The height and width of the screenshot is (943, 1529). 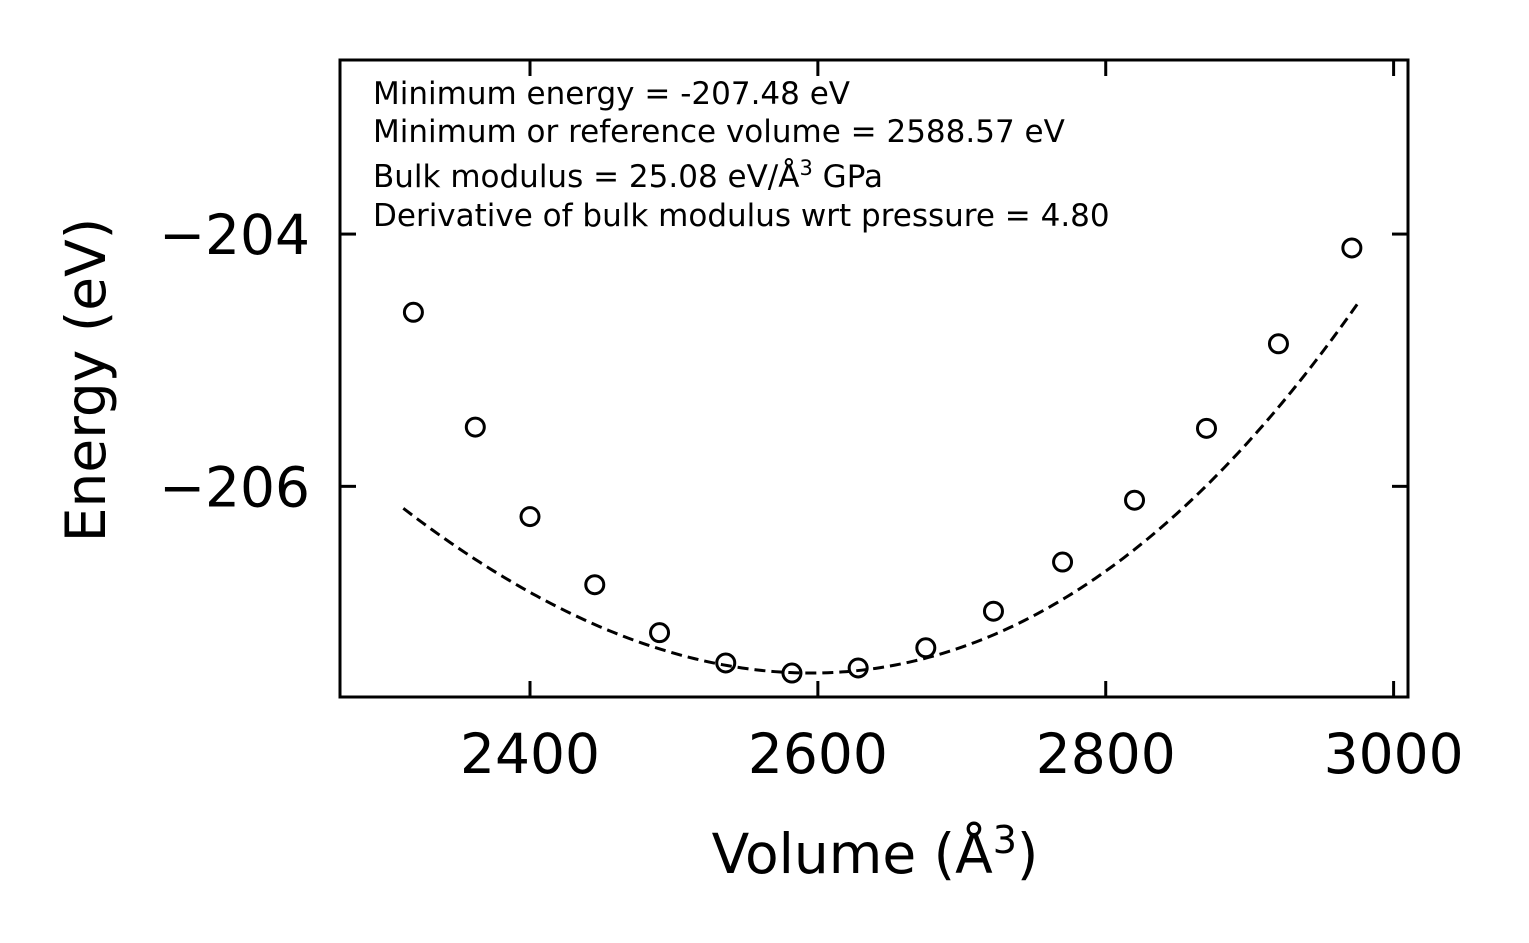 I want to click on x-tick-label: 2800, so click(x=1106, y=754).